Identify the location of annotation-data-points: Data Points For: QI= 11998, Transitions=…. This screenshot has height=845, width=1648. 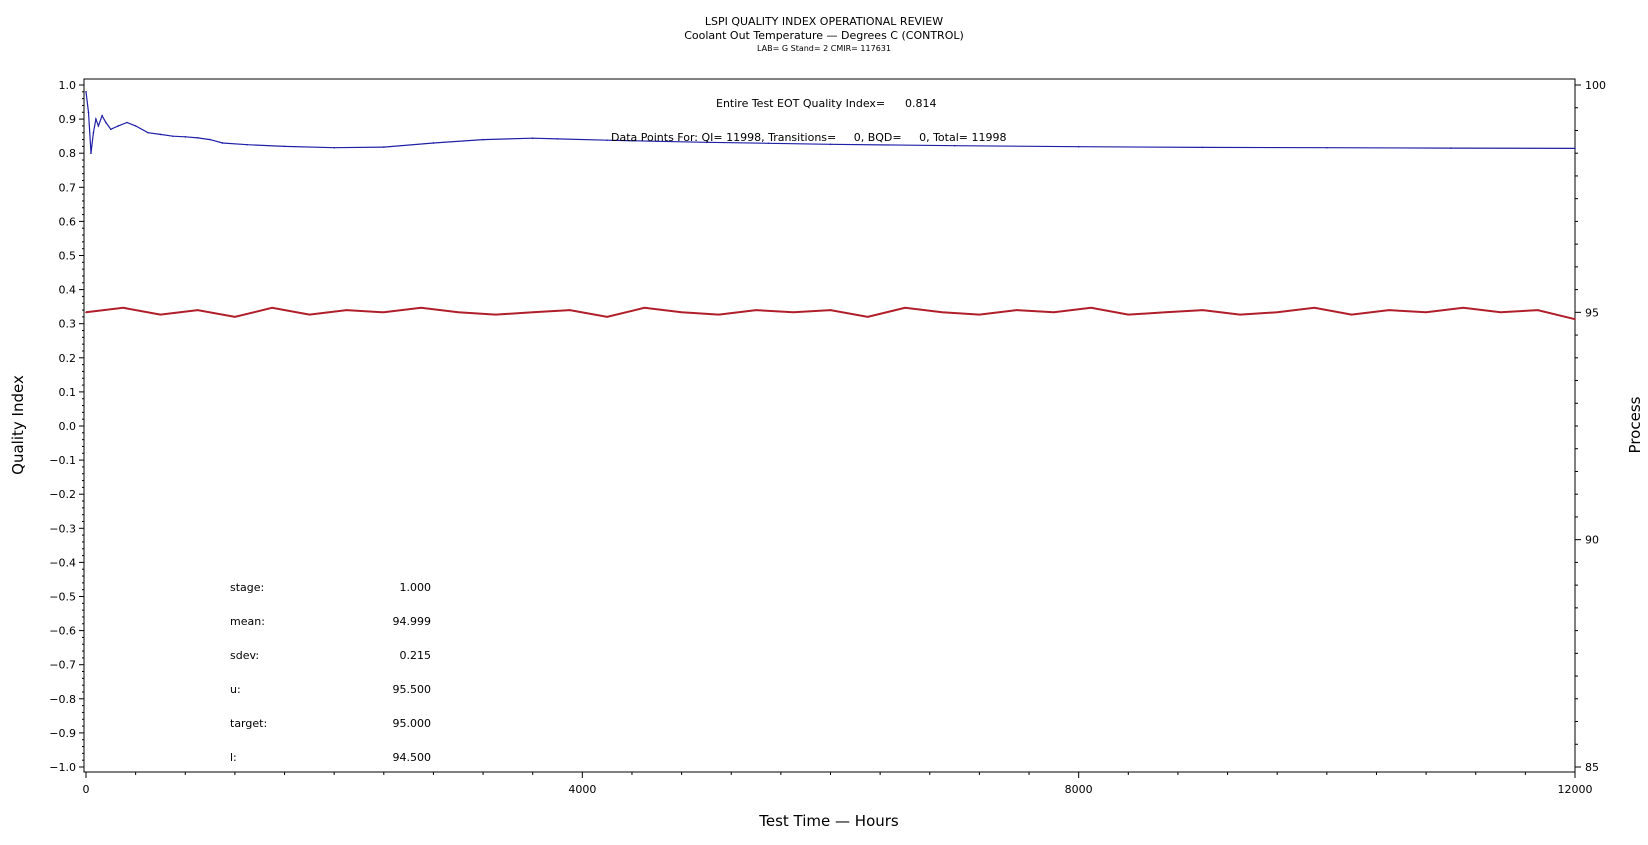
(808, 137).